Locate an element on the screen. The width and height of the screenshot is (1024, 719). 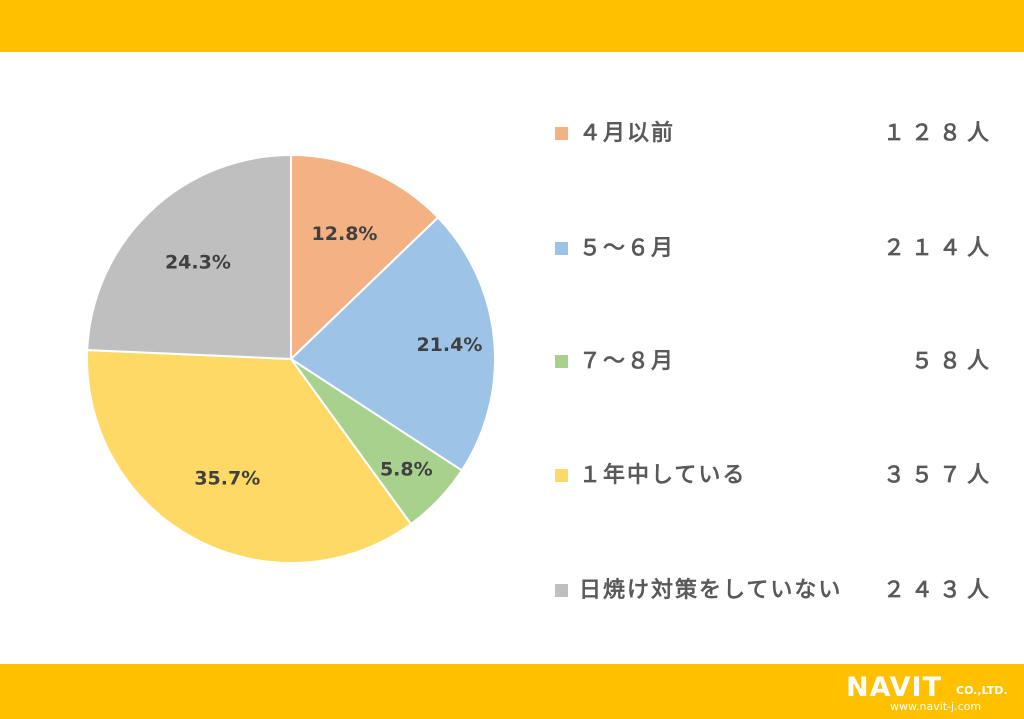
legend-count: １２８人 is located at coordinates (938, 133).